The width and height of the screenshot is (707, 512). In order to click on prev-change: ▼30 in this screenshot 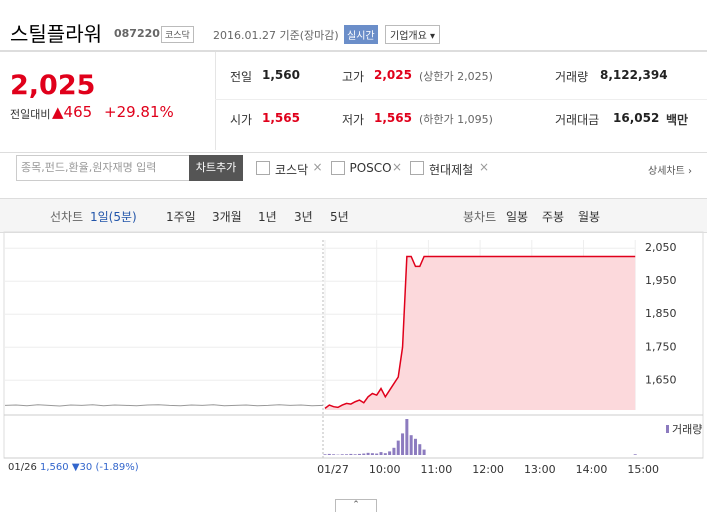, I will do `click(82, 467)`.